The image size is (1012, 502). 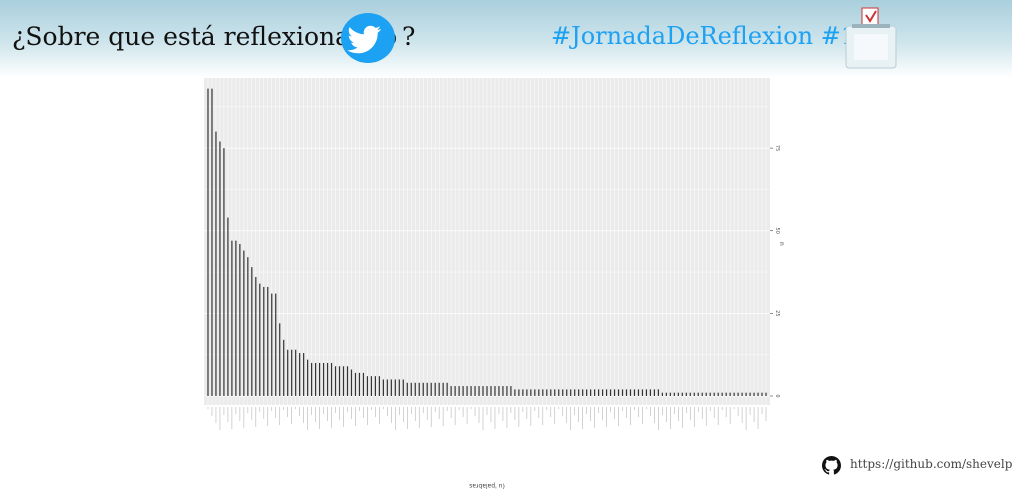 What do you see at coordinates (777, 148) in the screenshot?
I see `y-tick-label: 75` at bounding box center [777, 148].